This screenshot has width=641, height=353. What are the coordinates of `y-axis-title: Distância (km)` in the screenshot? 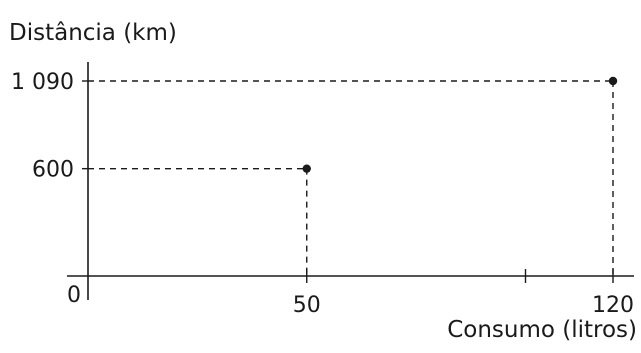 It's located at (93, 33).